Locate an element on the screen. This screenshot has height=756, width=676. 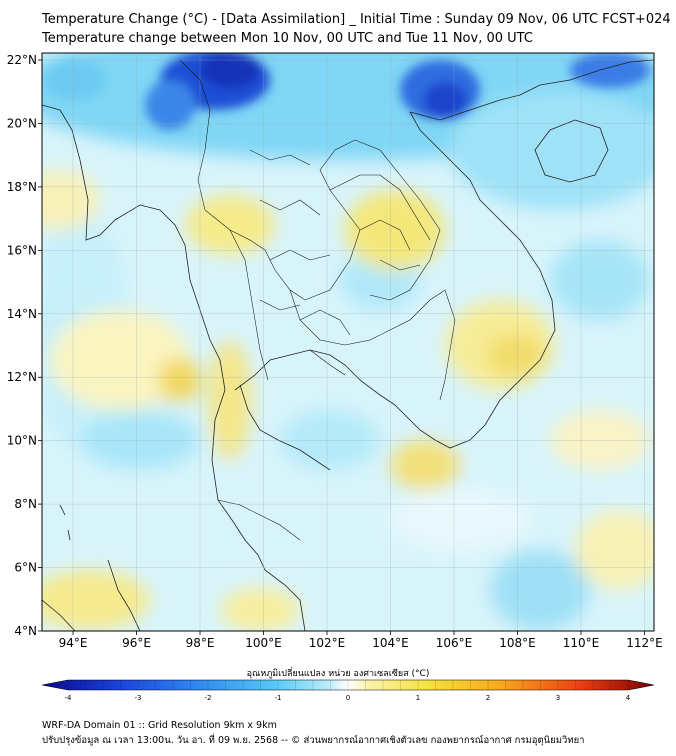
lon-tick-label: 98°E is located at coordinates (200, 643).